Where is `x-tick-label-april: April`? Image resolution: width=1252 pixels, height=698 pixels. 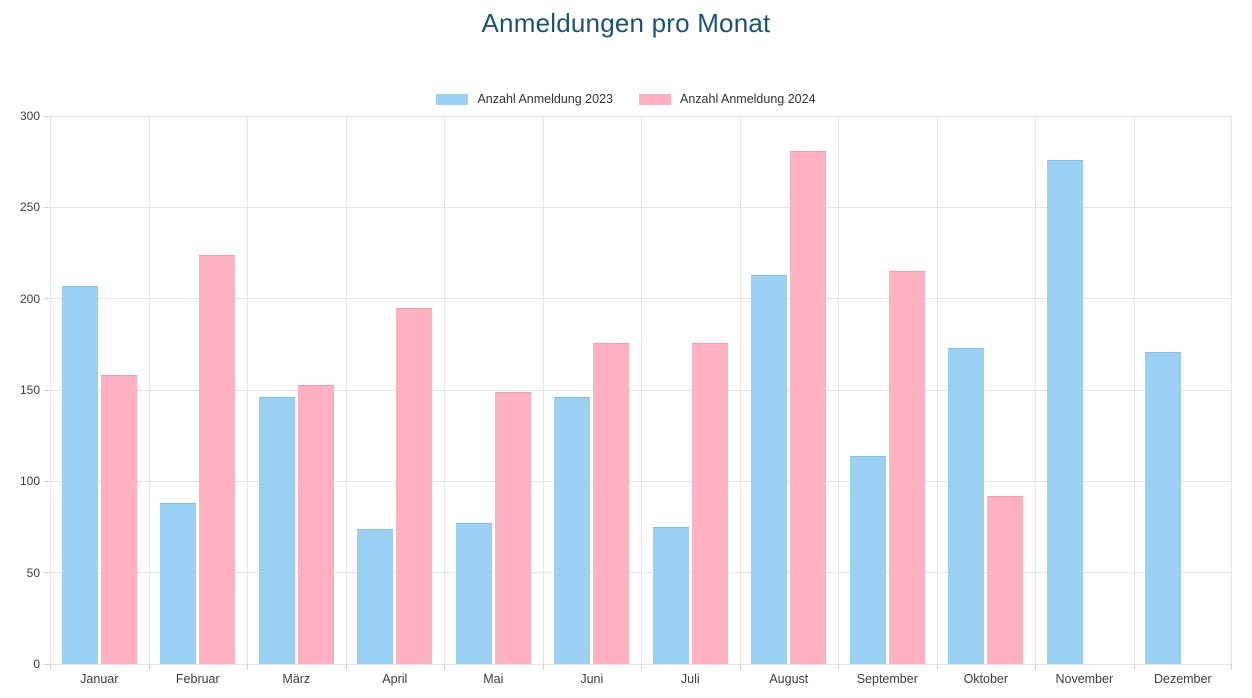 x-tick-label-april: April is located at coordinates (395, 679).